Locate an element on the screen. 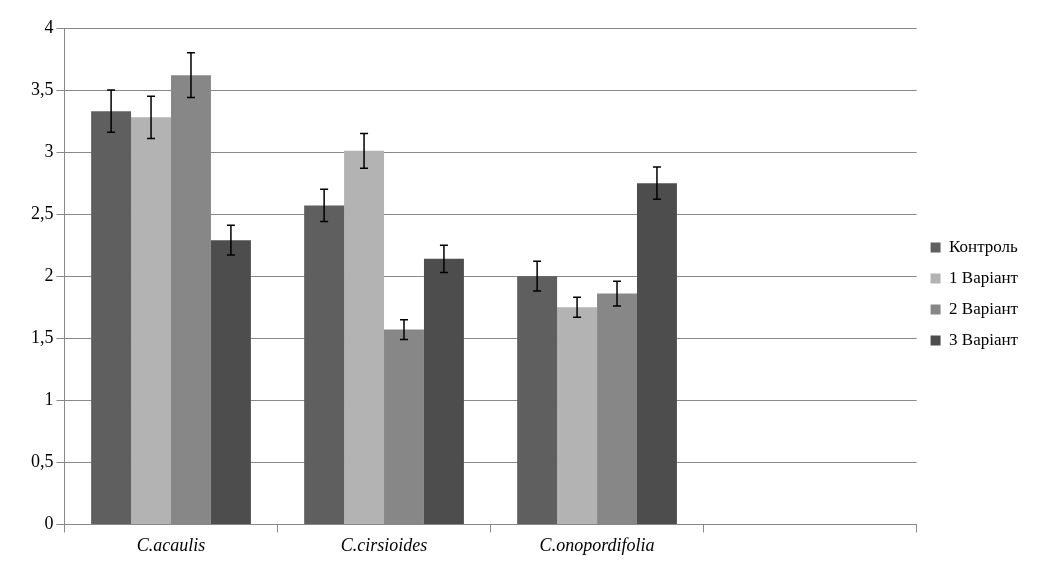  y-tick-label: 3,5 is located at coordinates (42, 88).